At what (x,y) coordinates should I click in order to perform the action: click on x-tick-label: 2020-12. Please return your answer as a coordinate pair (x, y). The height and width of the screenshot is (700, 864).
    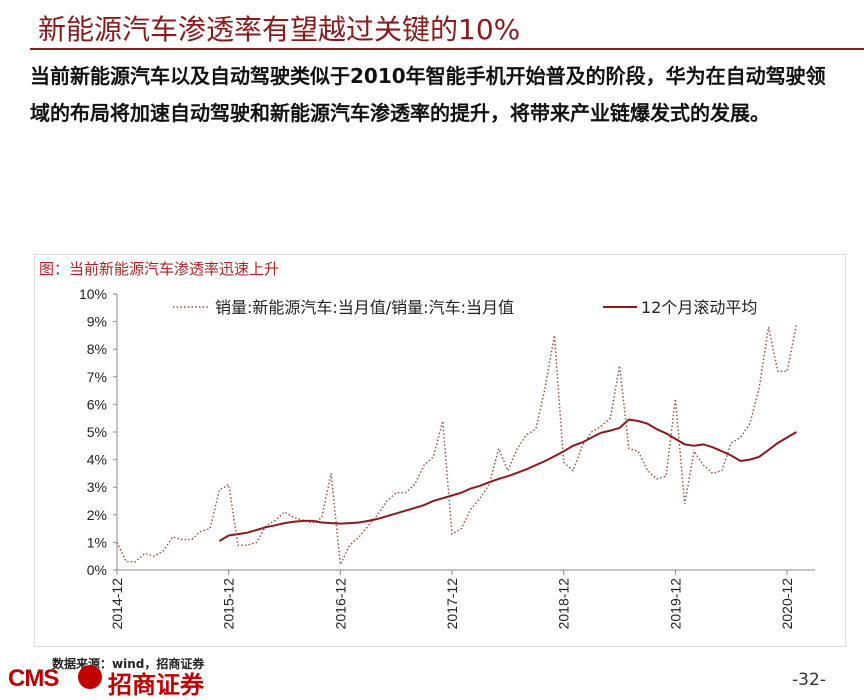
    Looking at the image, I should click on (787, 604).